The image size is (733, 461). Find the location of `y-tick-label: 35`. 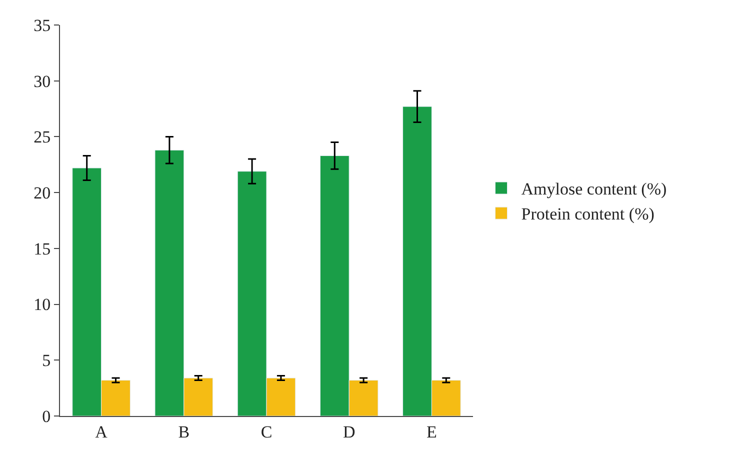

y-tick-label: 35 is located at coordinates (42, 25).